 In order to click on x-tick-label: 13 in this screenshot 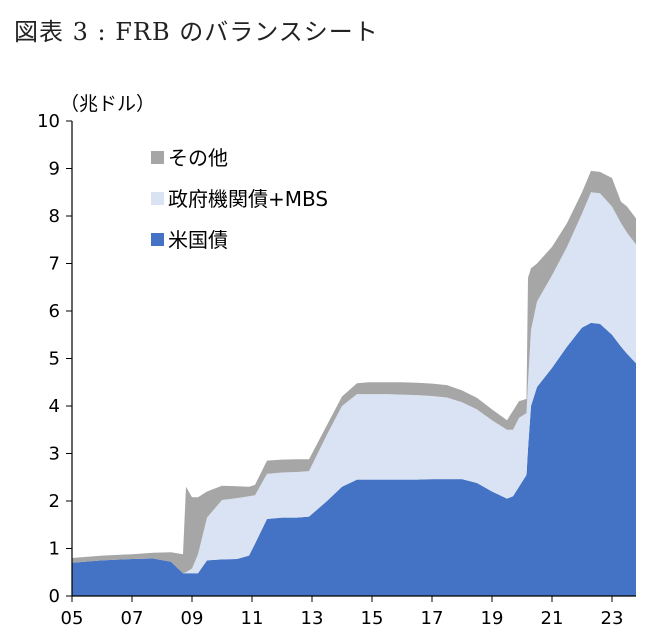, I will do `click(312, 618)`.